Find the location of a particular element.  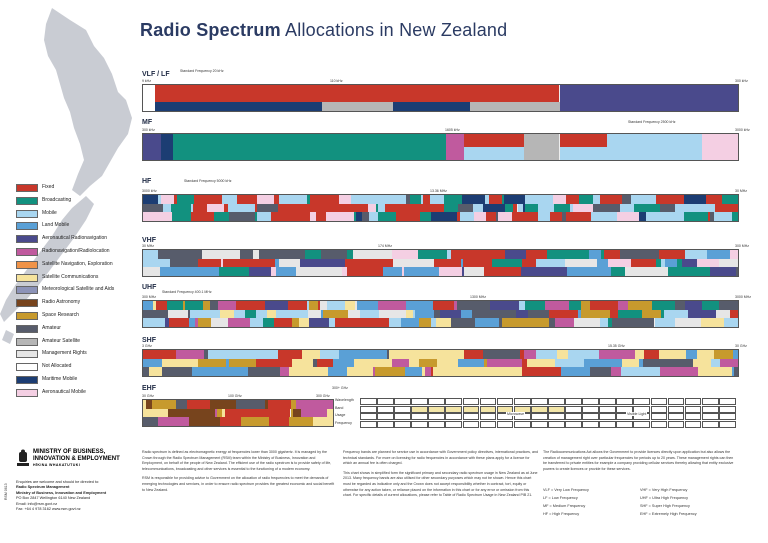

legend-label: Radio Astronomy is located at coordinates (61, 302).